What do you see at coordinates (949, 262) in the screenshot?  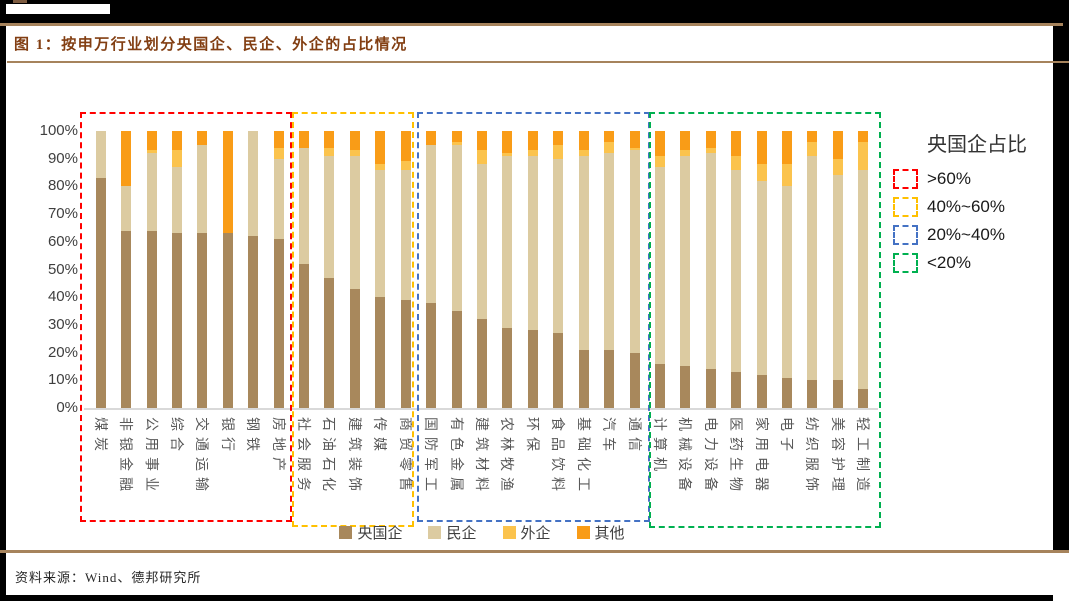 I see `threshold-label: <20%` at bounding box center [949, 262].